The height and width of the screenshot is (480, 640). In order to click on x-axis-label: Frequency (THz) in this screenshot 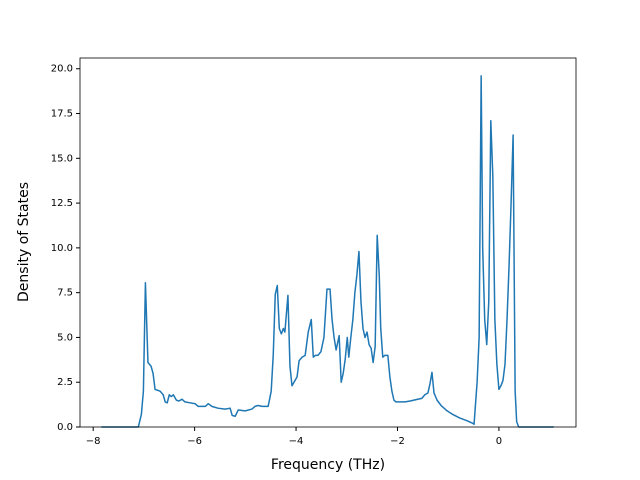, I will do `click(328, 465)`.